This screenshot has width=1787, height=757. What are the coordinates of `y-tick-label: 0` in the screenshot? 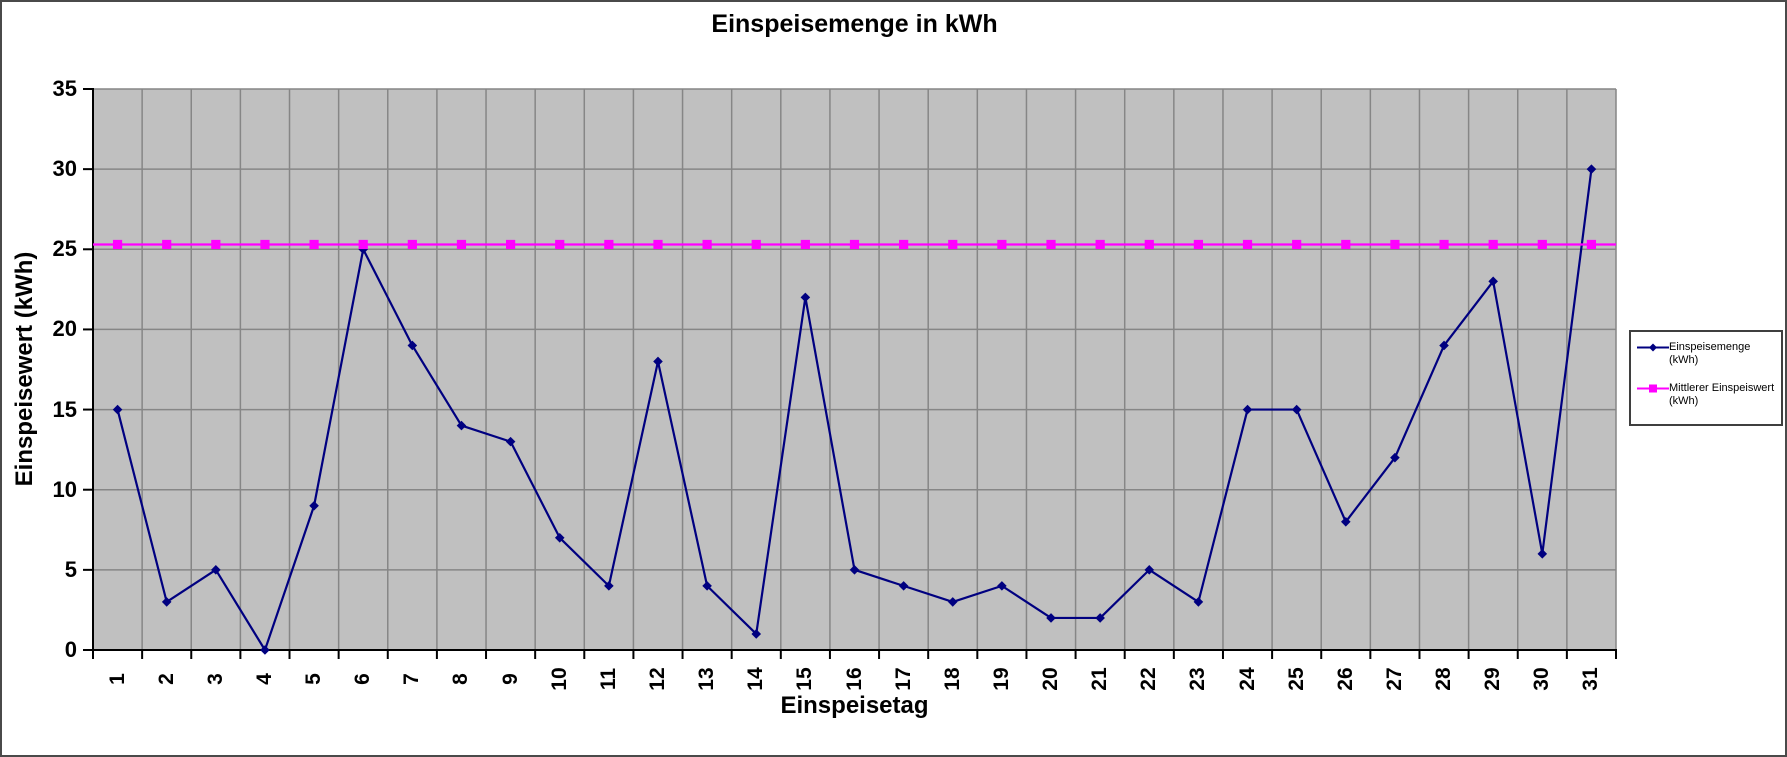 It's located at (70, 649).